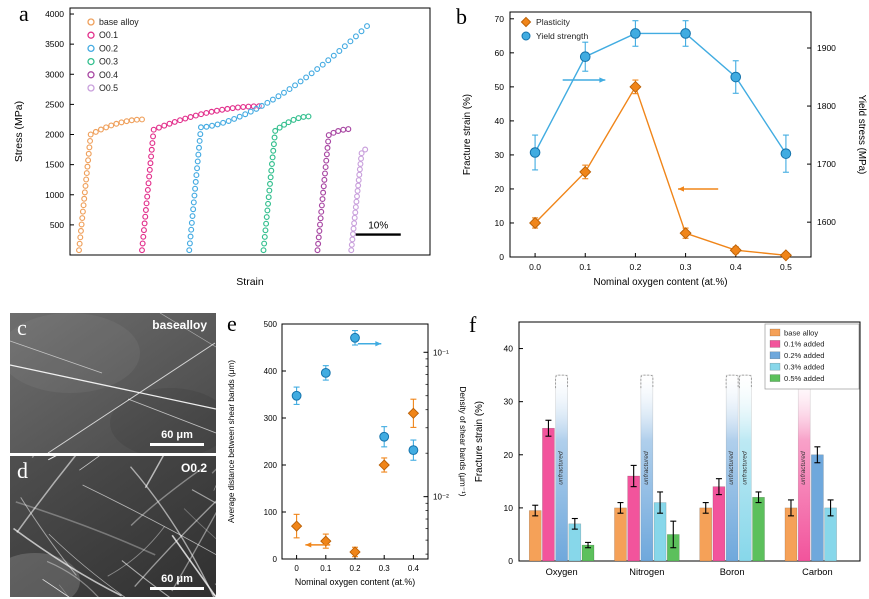 Image resolution: width=869 pixels, height=599 pixels. I want to click on svg-text: Boron, so click(732, 572).